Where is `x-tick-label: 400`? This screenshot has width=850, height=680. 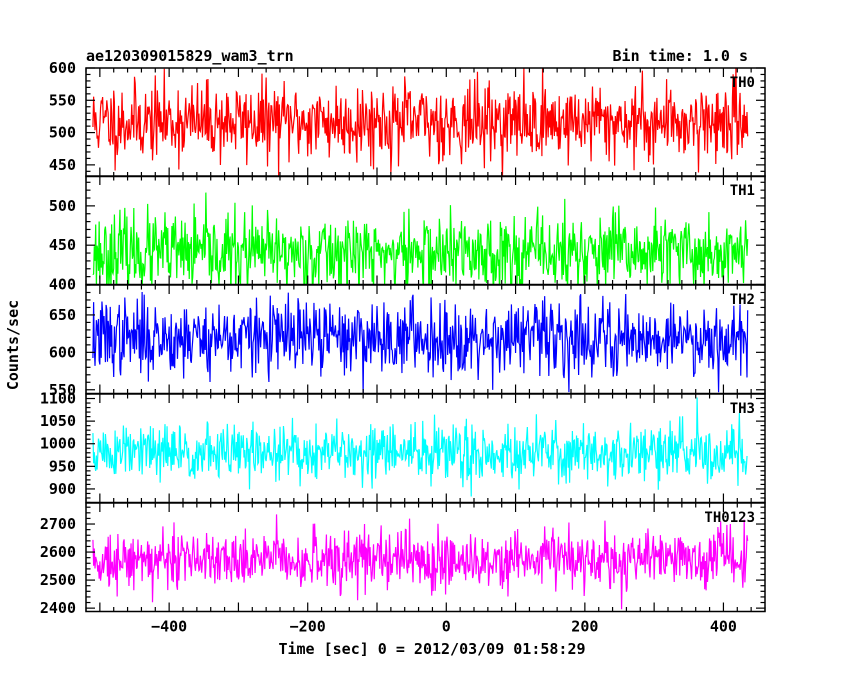 x-tick-label: 400 is located at coordinates (723, 627).